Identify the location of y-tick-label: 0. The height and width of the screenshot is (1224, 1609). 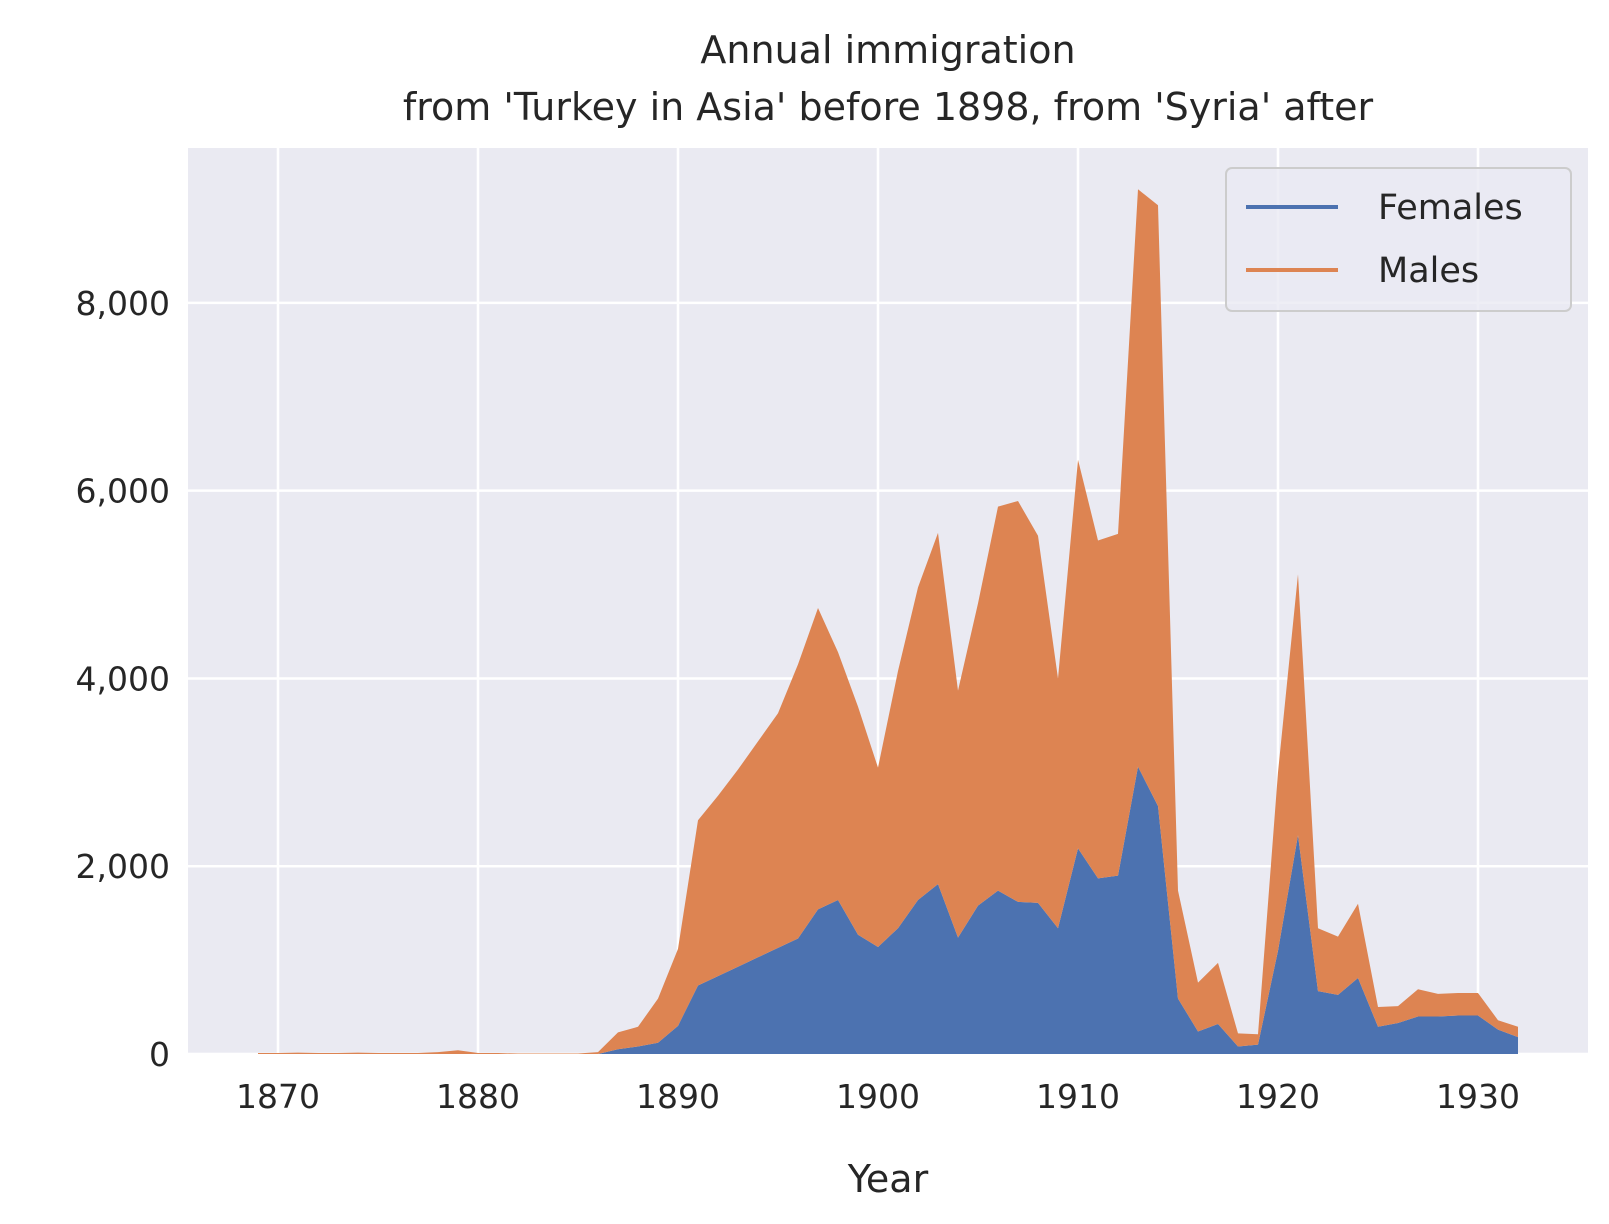
(159, 1054).